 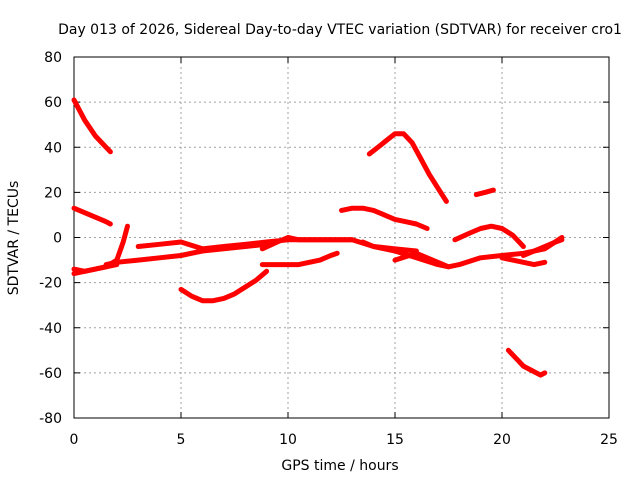 What do you see at coordinates (502, 440) in the screenshot?
I see `x-tick-label: 20` at bounding box center [502, 440].